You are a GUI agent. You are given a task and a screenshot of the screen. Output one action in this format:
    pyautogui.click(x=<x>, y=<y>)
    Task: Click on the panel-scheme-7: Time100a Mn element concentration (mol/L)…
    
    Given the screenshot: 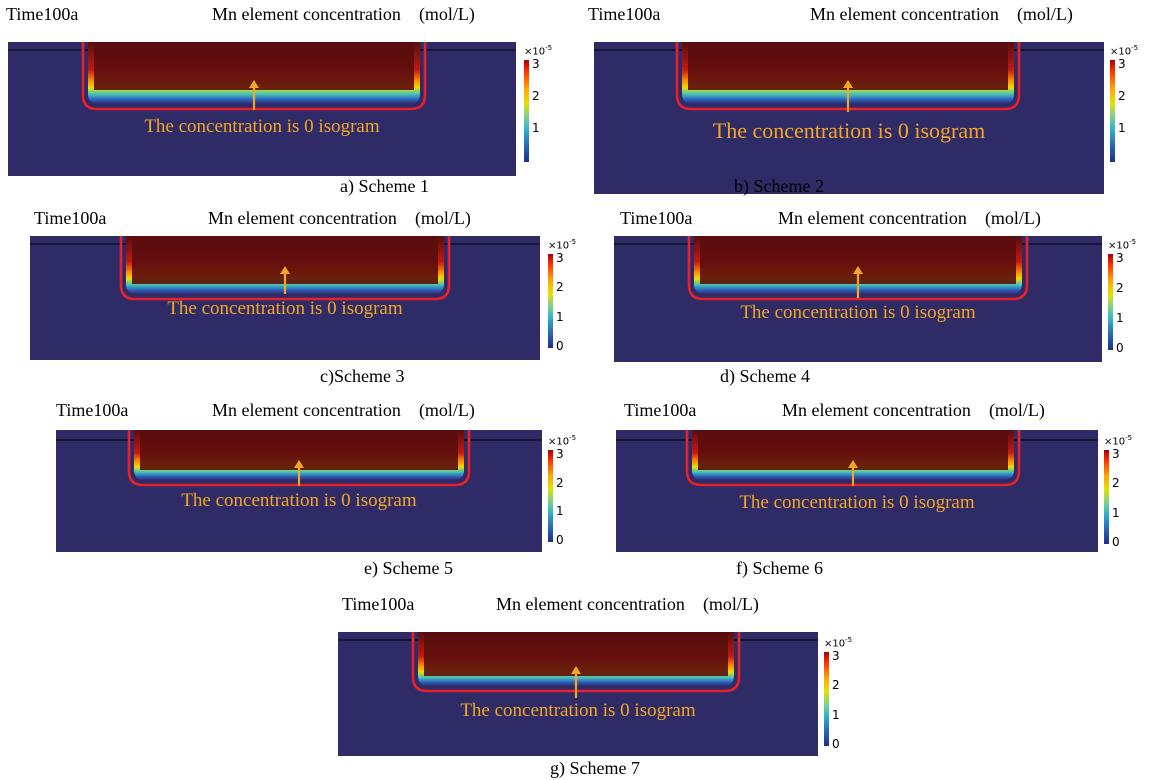 What is the action you would take?
    pyautogui.click(x=598, y=685)
    